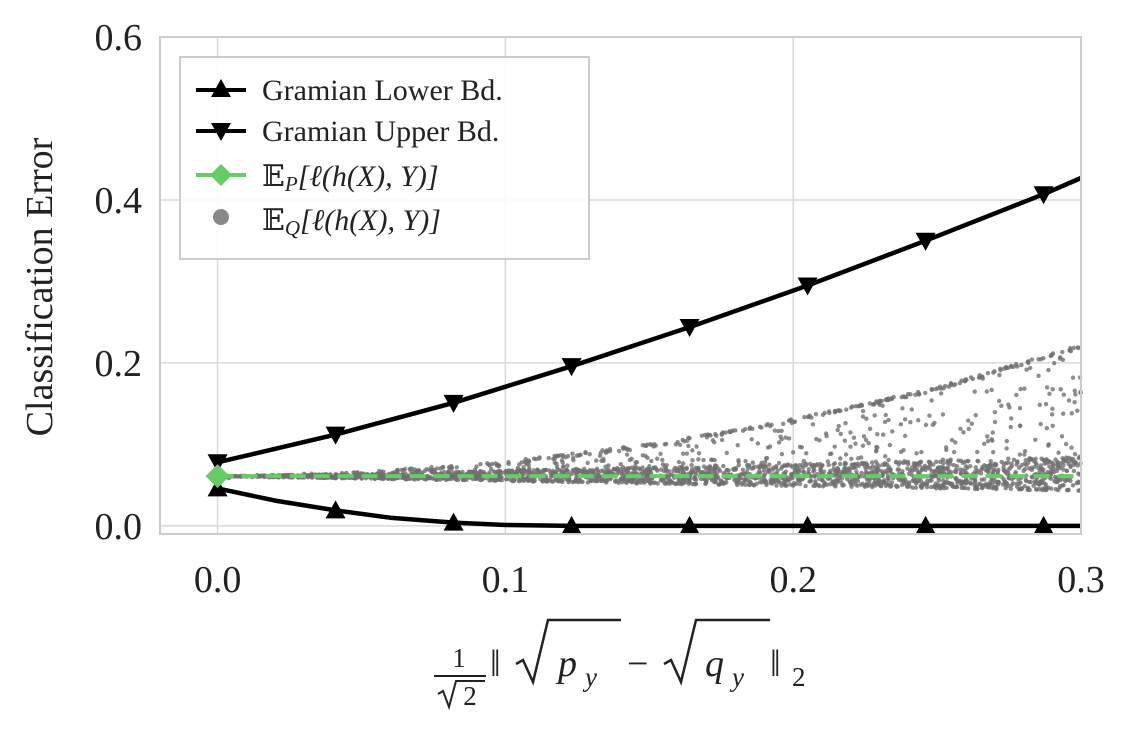 Image resolution: width=1132 pixels, height=731 pixels. I want to click on x-label-norm-right: ‖, so click(775, 664).